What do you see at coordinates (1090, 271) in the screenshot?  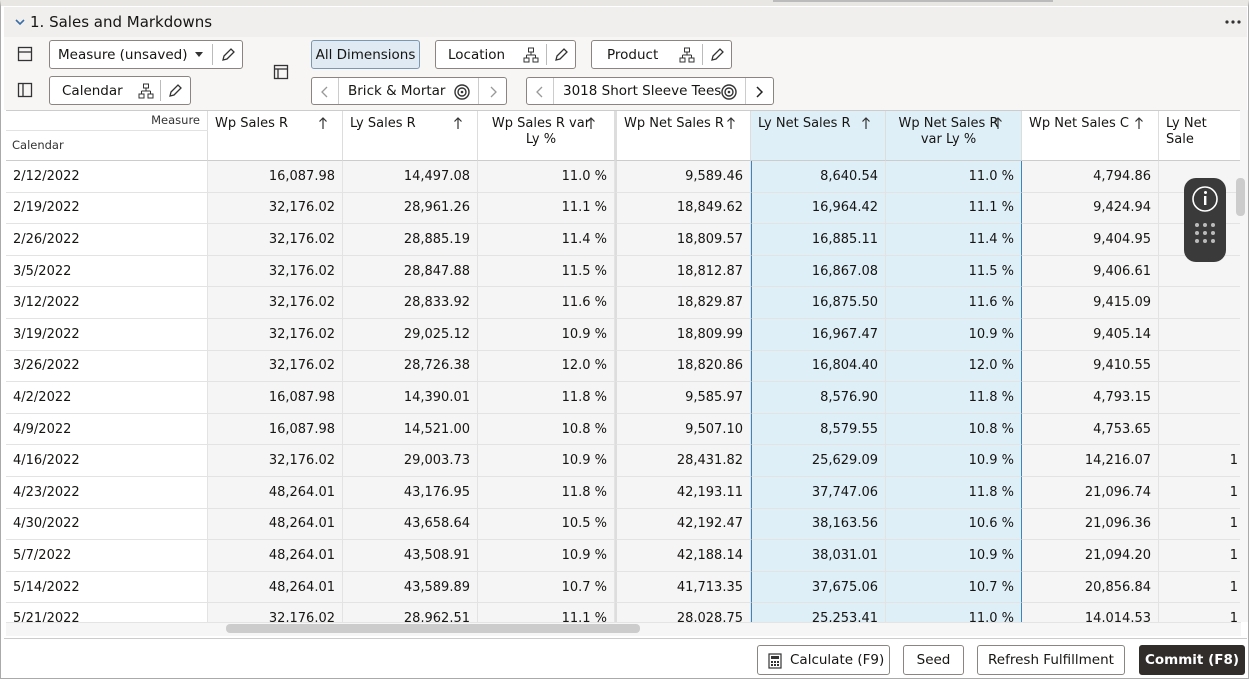 I see `data-cell: 9,406.61` at bounding box center [1090, 271].